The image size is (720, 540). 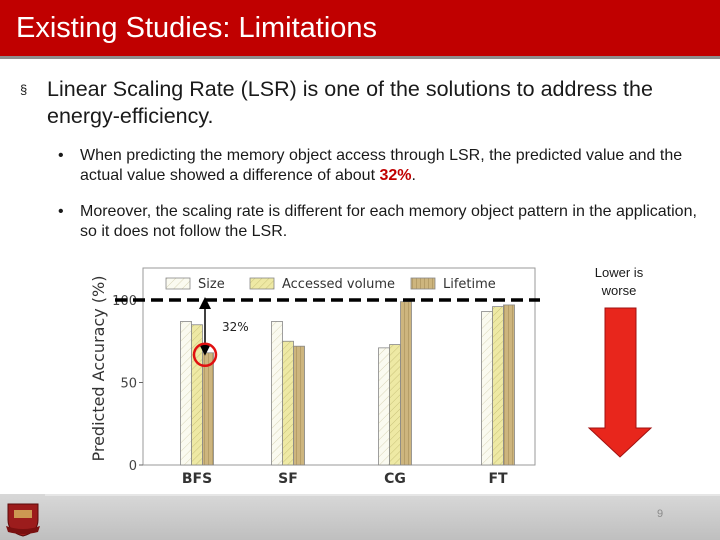 I want to click on y-tick-label: 50, so click(x=128, y=384).